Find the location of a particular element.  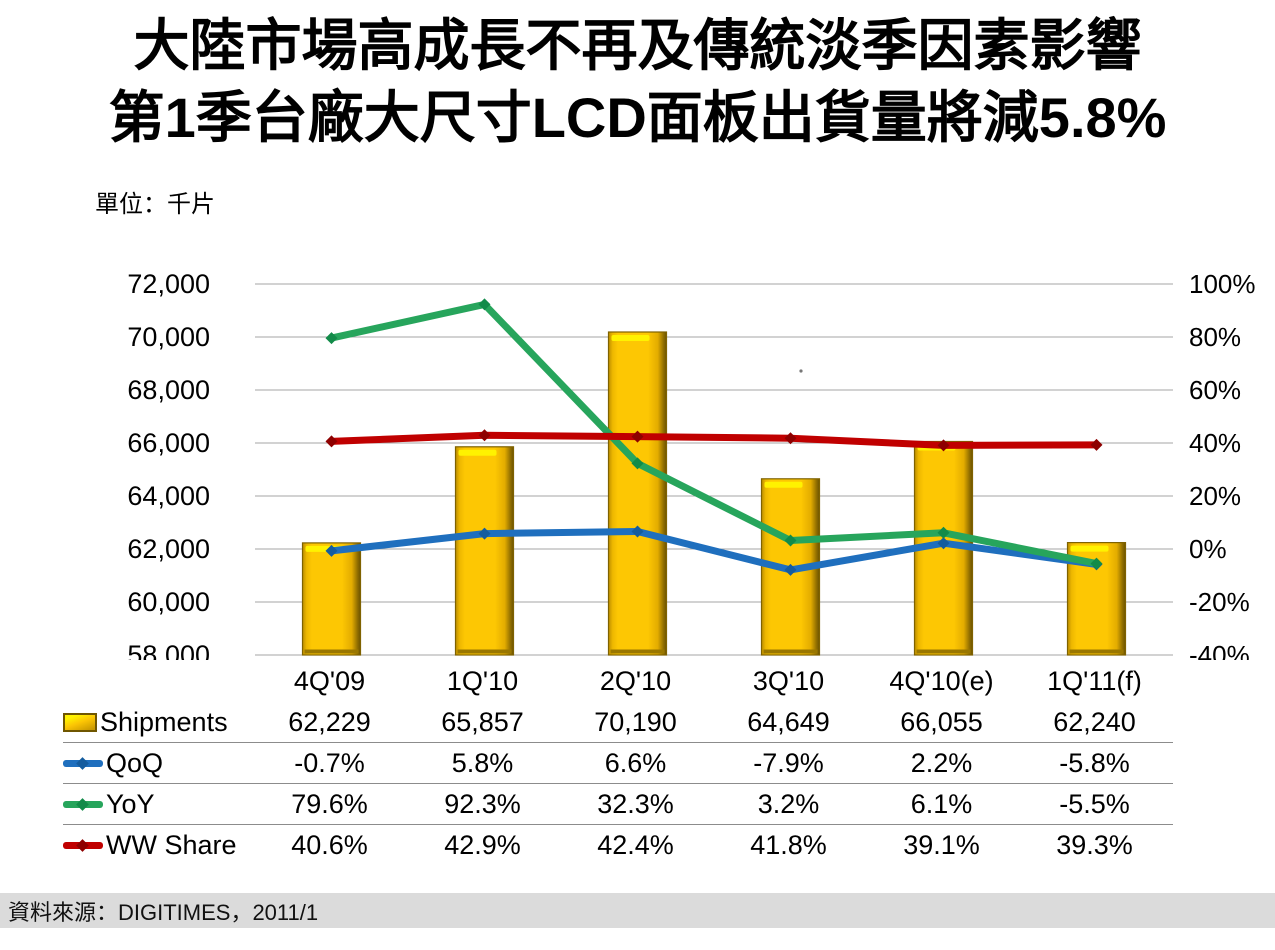

ww-share-line-swatch-icon is located at coordinates (83, 845).